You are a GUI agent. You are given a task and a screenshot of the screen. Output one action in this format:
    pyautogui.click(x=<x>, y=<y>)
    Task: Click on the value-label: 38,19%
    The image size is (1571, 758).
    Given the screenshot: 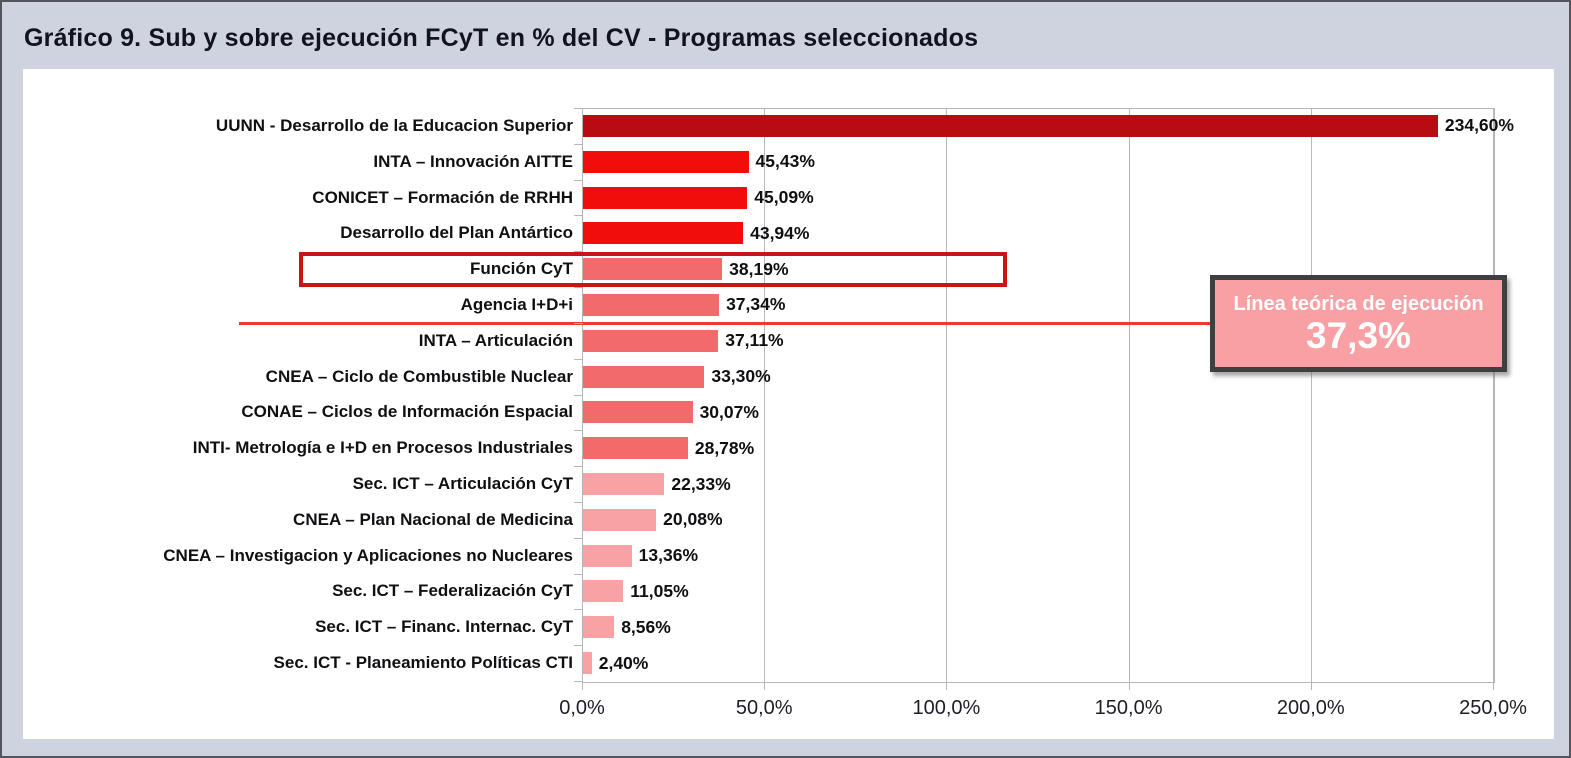 What is the action you would take?
    pyautogui.click(x=759, y=269)
    